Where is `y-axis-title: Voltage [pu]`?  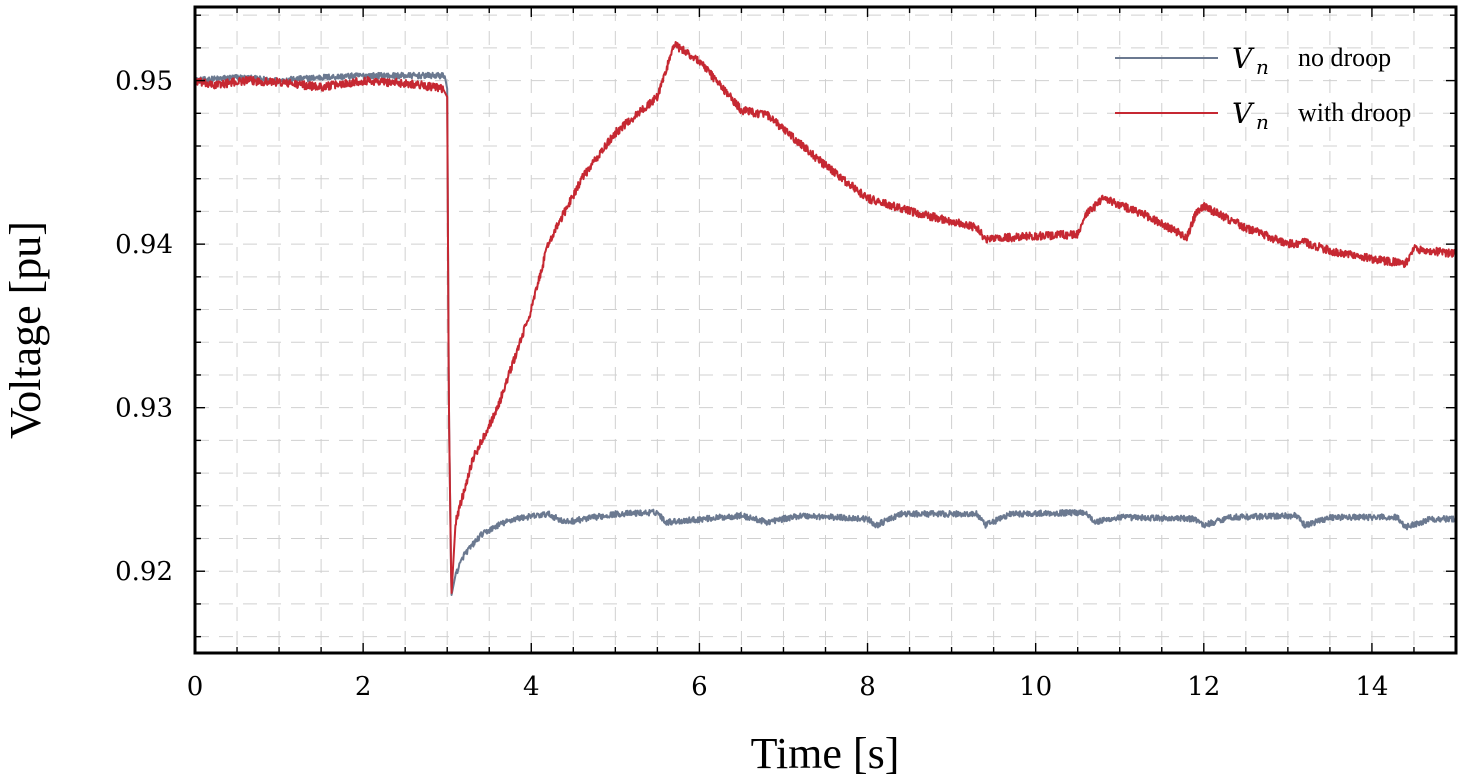 y-axis-title: Voltage [pu] is located at coordinates (25, 330).